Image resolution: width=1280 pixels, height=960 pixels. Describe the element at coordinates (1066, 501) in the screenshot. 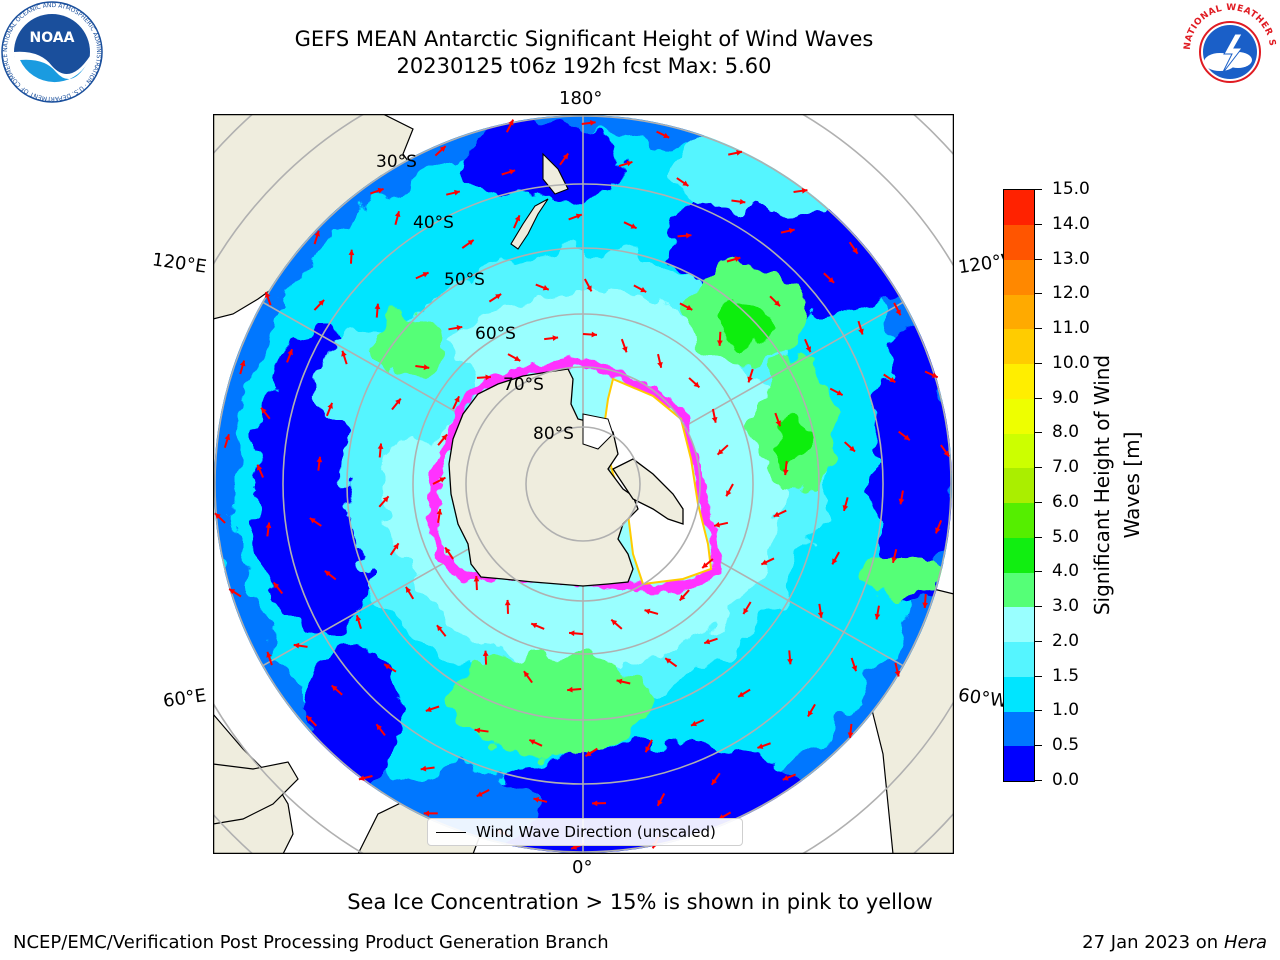

I see `colorbar-tick-label: 6.0` at that location.